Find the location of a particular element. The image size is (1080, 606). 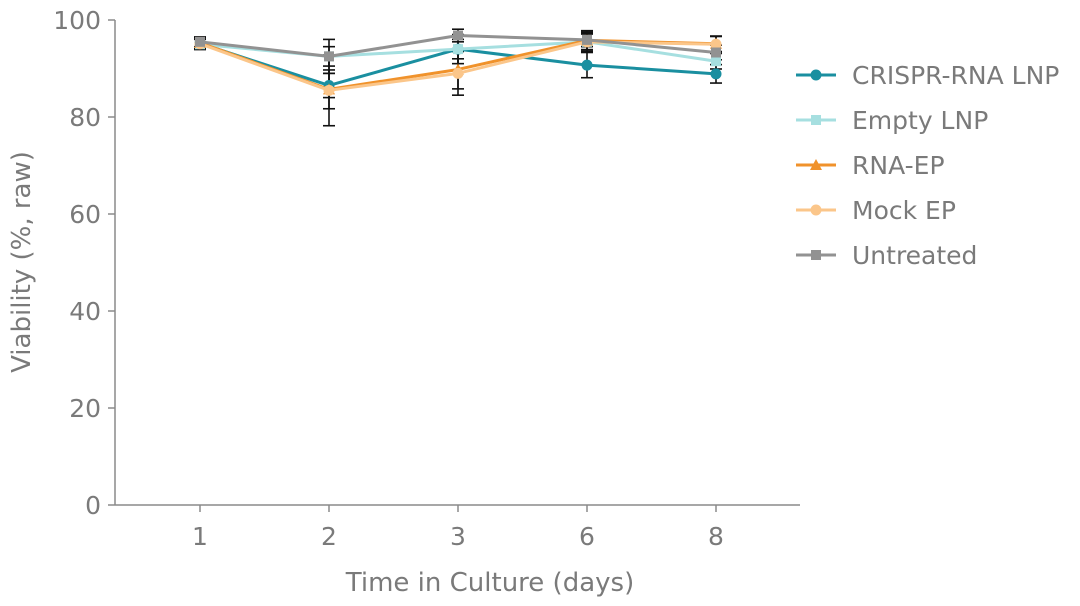

y-tick-label: 60 is located at coordinates (85, 214).